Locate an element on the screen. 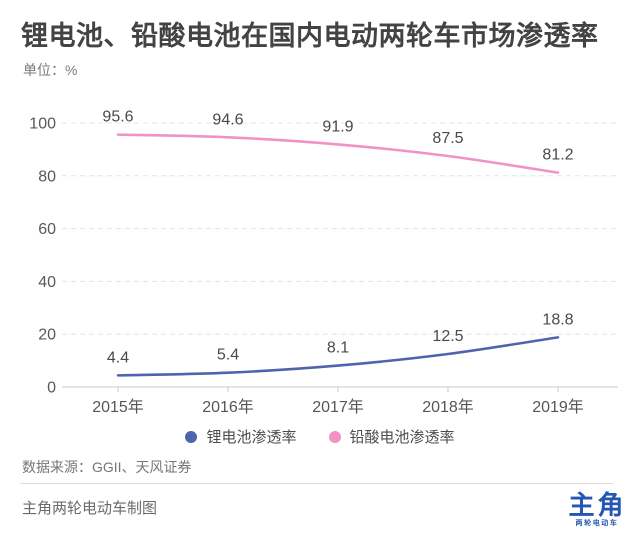  series-line-lead-acid is located at coordinates (338, 153).